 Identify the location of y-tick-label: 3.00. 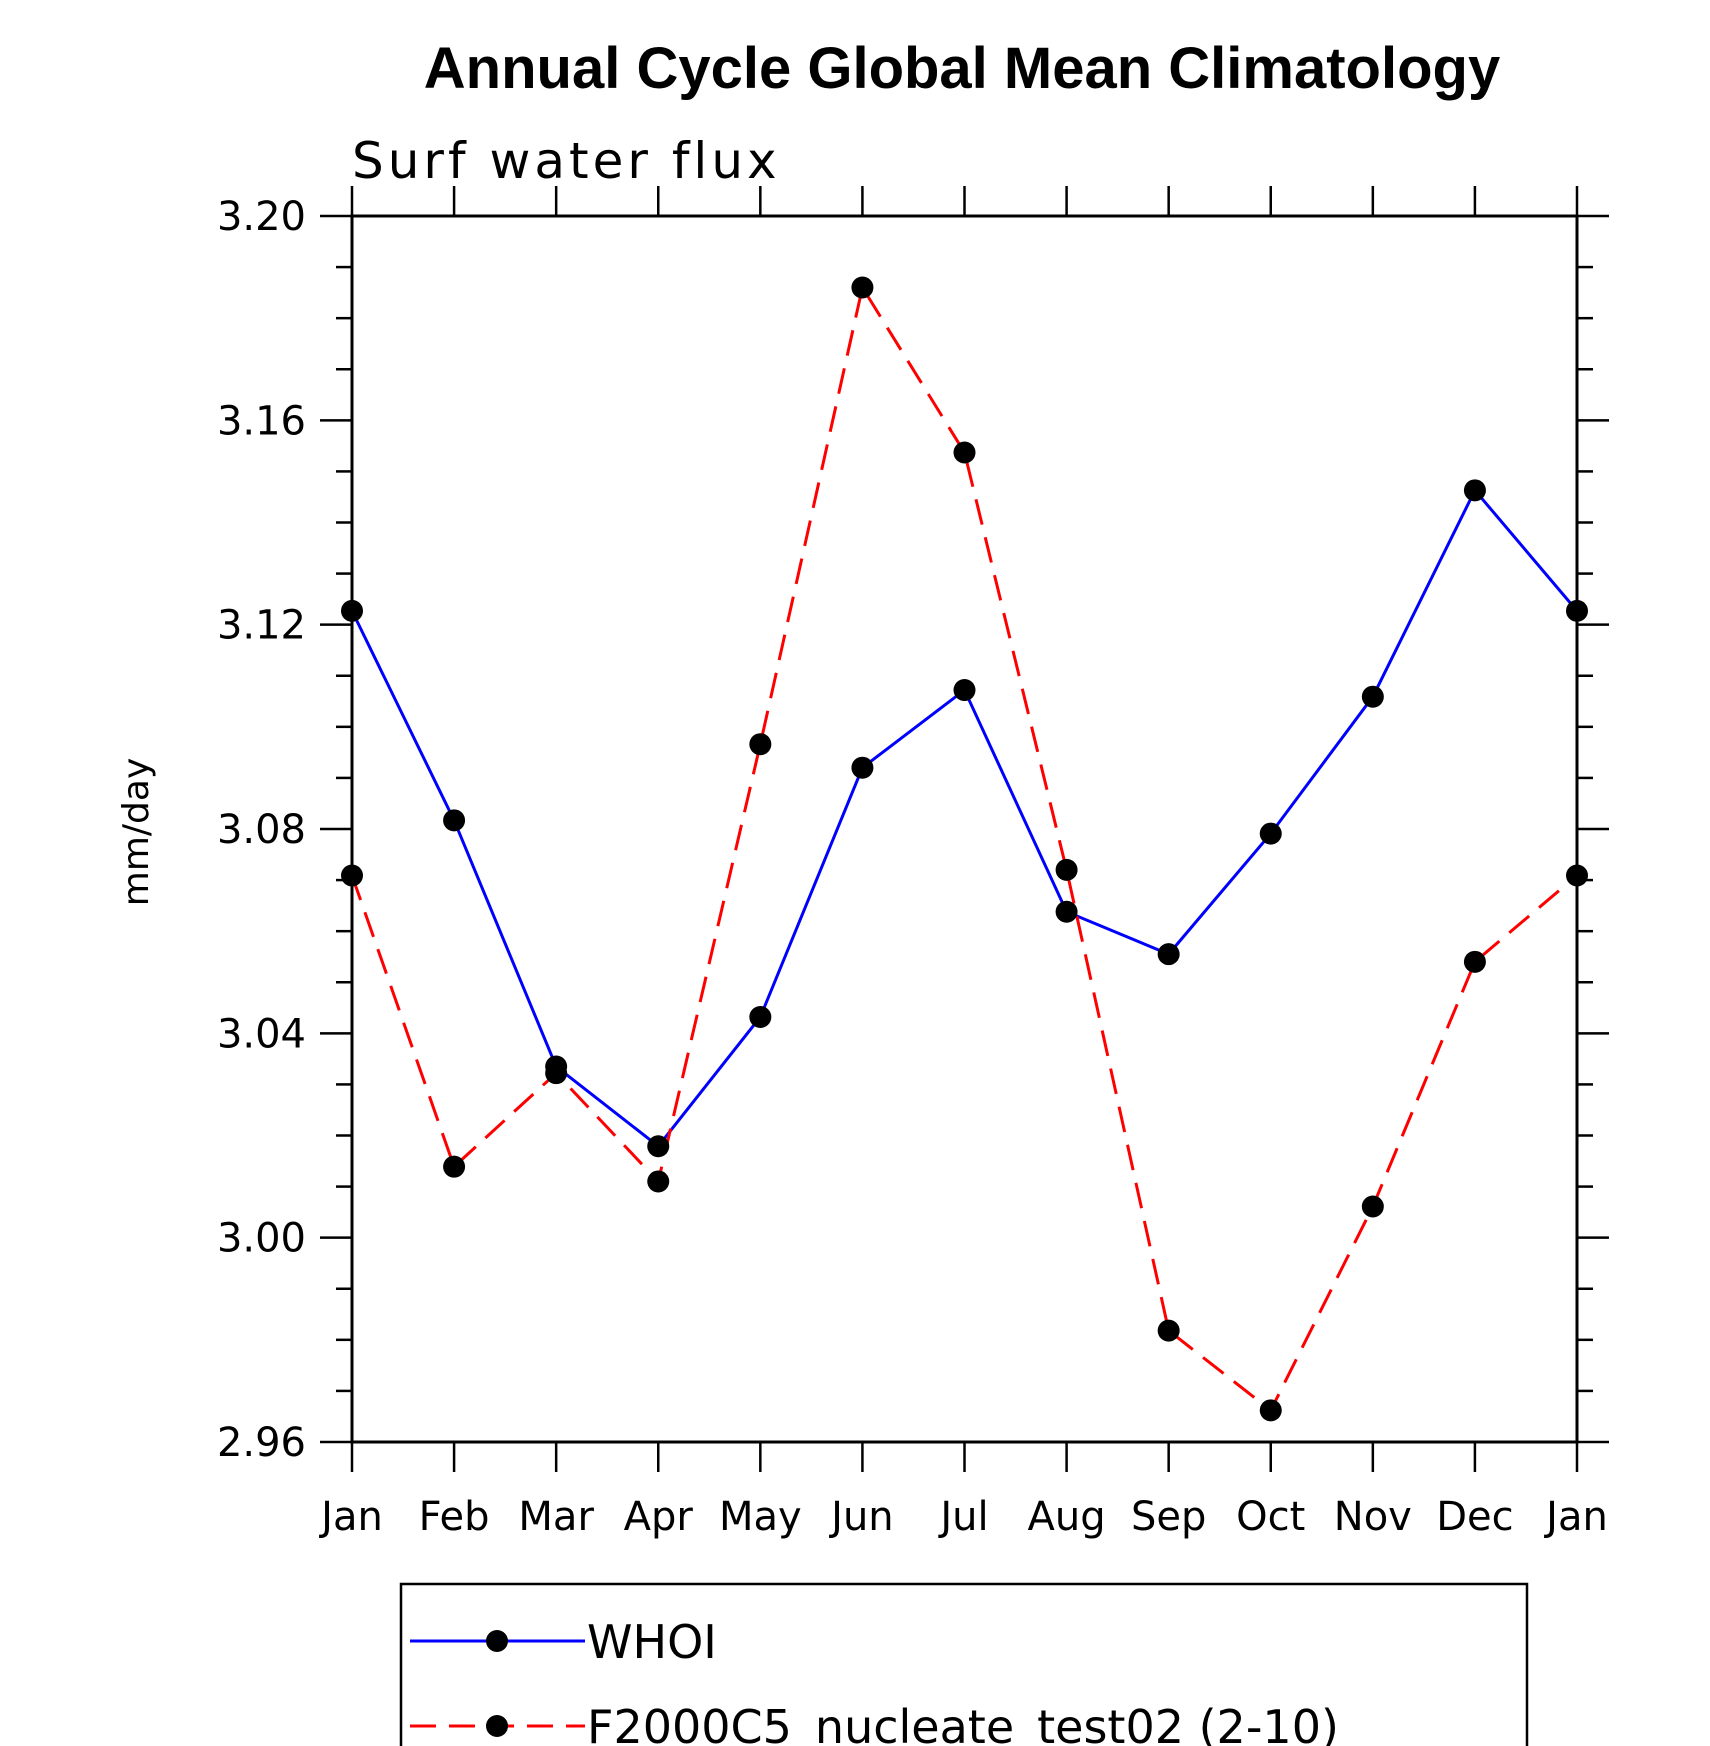
(261, 1239).